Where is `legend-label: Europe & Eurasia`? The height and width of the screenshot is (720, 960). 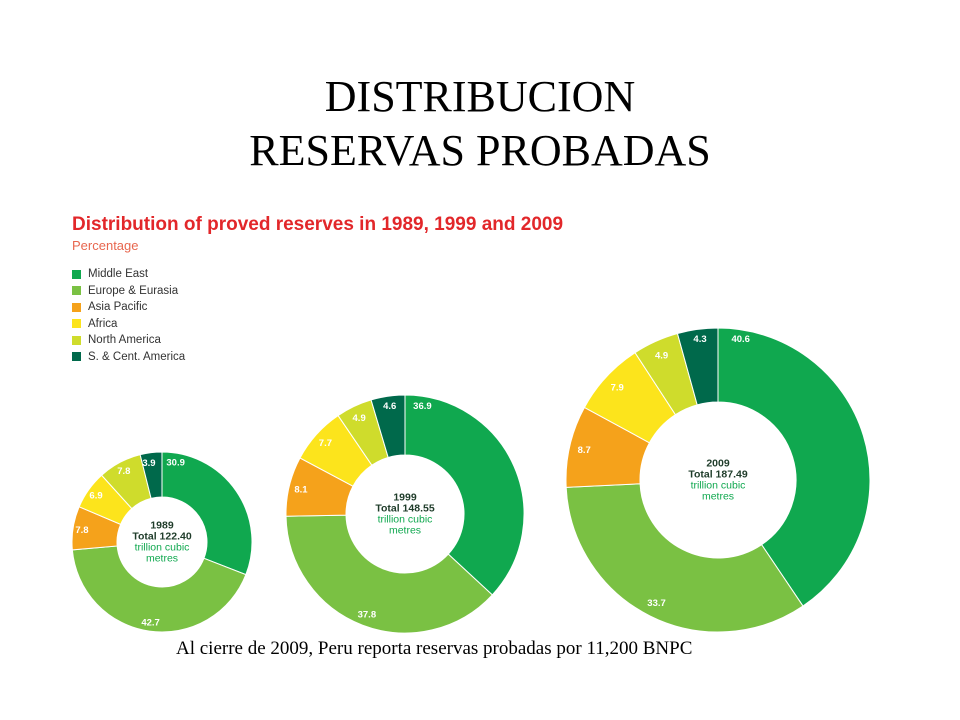
legend-label: Europe & Eurasia is located at coordinates (133, 290).